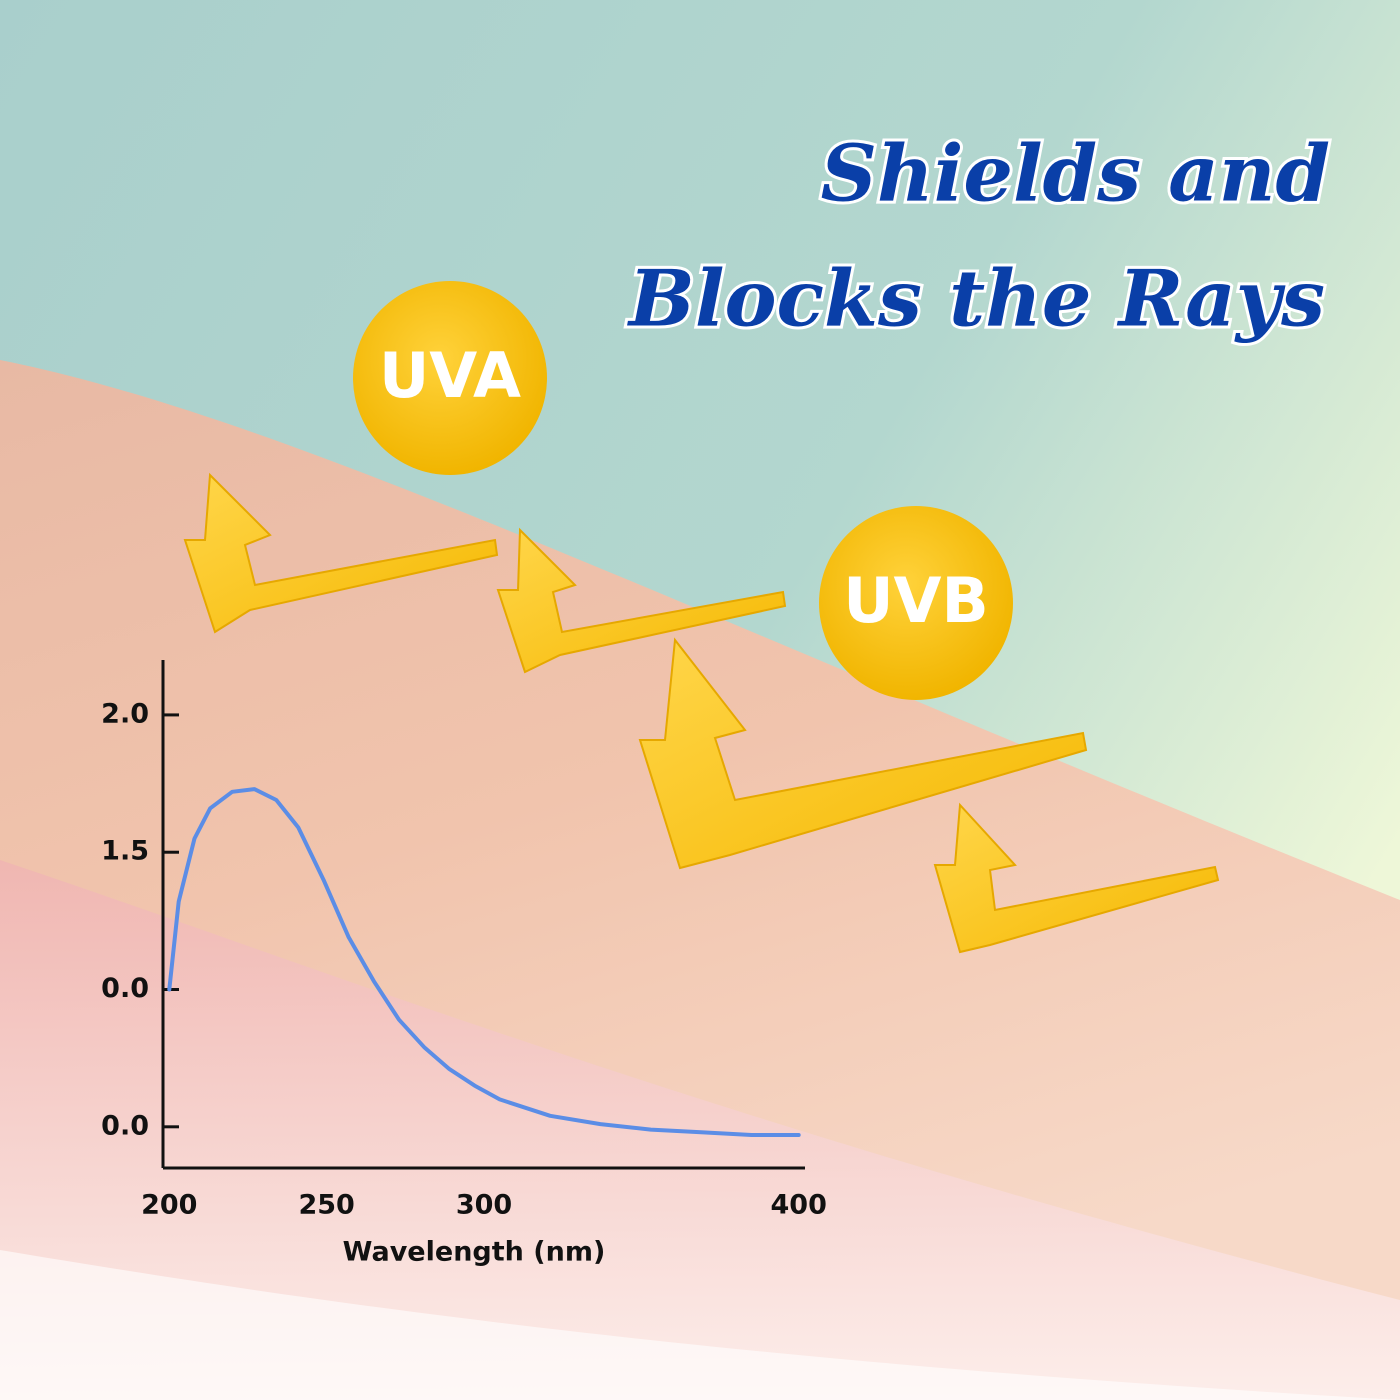 This screenshot has width=1400, height=1400. I want to click on x-axis-label: Wavelength (nm), so click(474, 1252).